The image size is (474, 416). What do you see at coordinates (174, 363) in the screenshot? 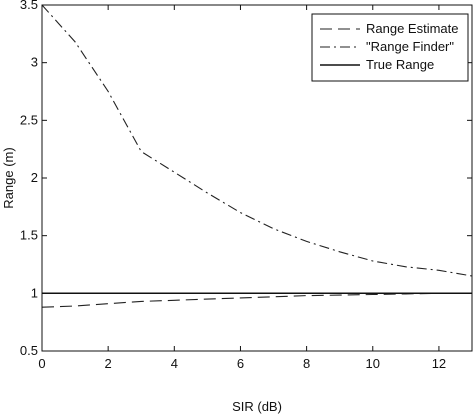
I see `x-tick-label: 4` at bounding box center [174, 363].